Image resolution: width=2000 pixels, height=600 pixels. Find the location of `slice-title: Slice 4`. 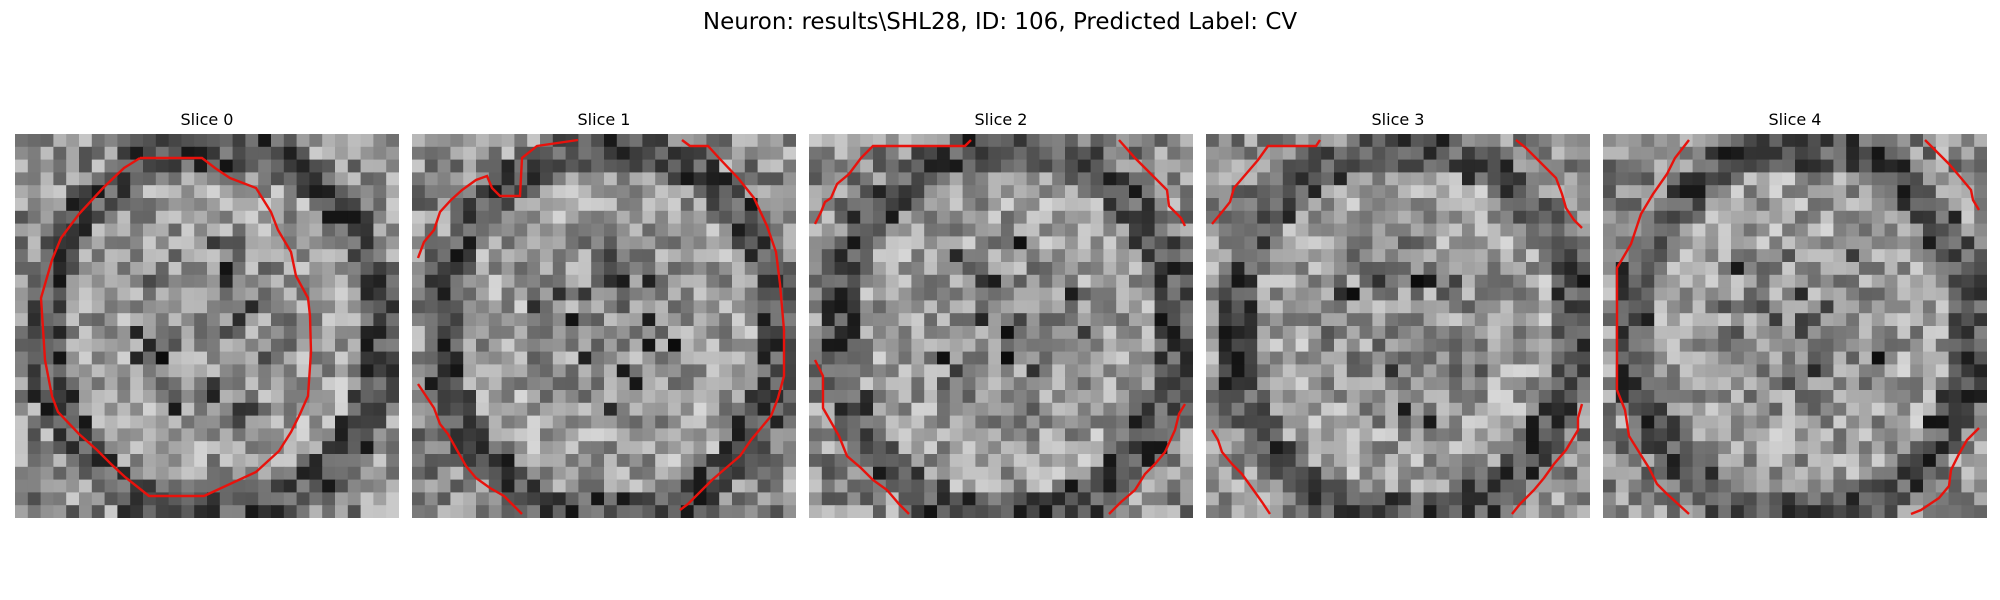

slice-title: Slice 4 is located at coordinates (1795, 119).